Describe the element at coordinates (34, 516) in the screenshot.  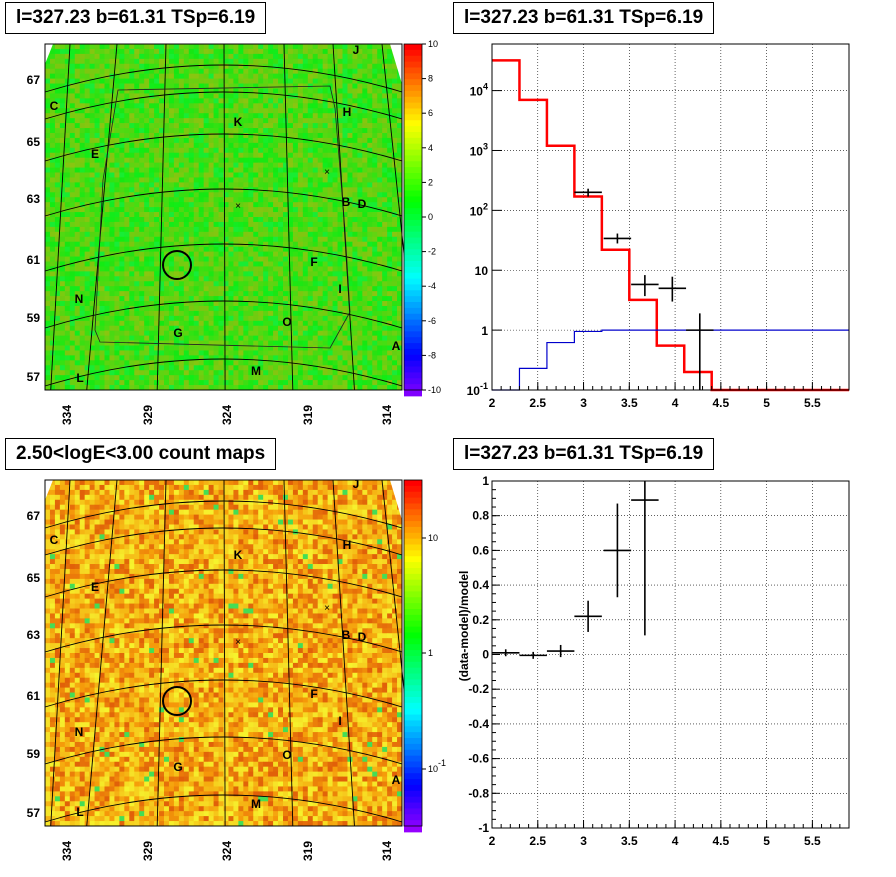
I see `lat-tick-label: 67` at that location.